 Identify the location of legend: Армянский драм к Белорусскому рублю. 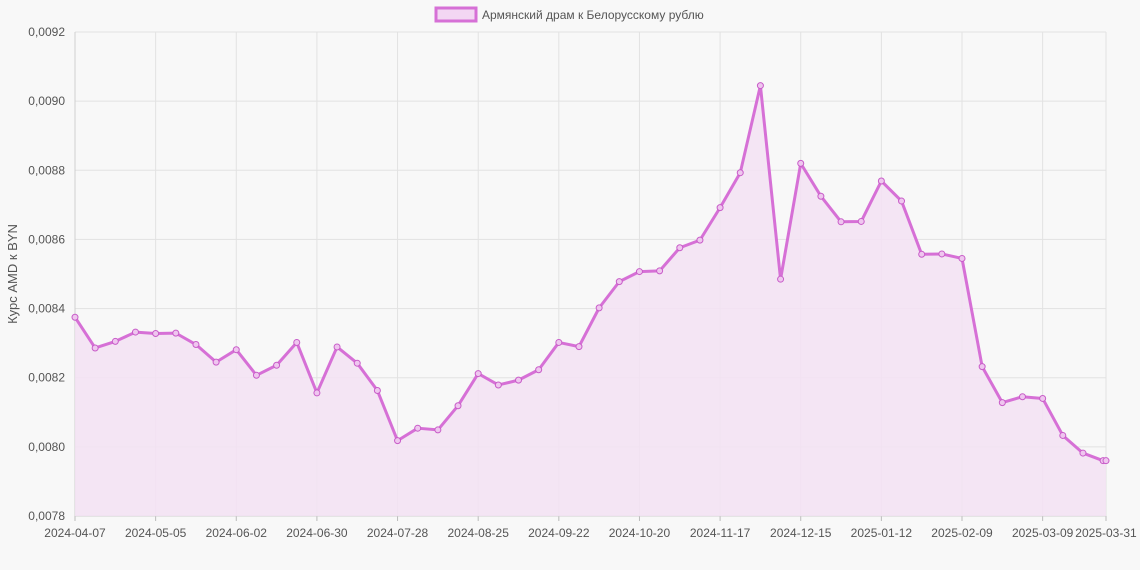
(569, 14).